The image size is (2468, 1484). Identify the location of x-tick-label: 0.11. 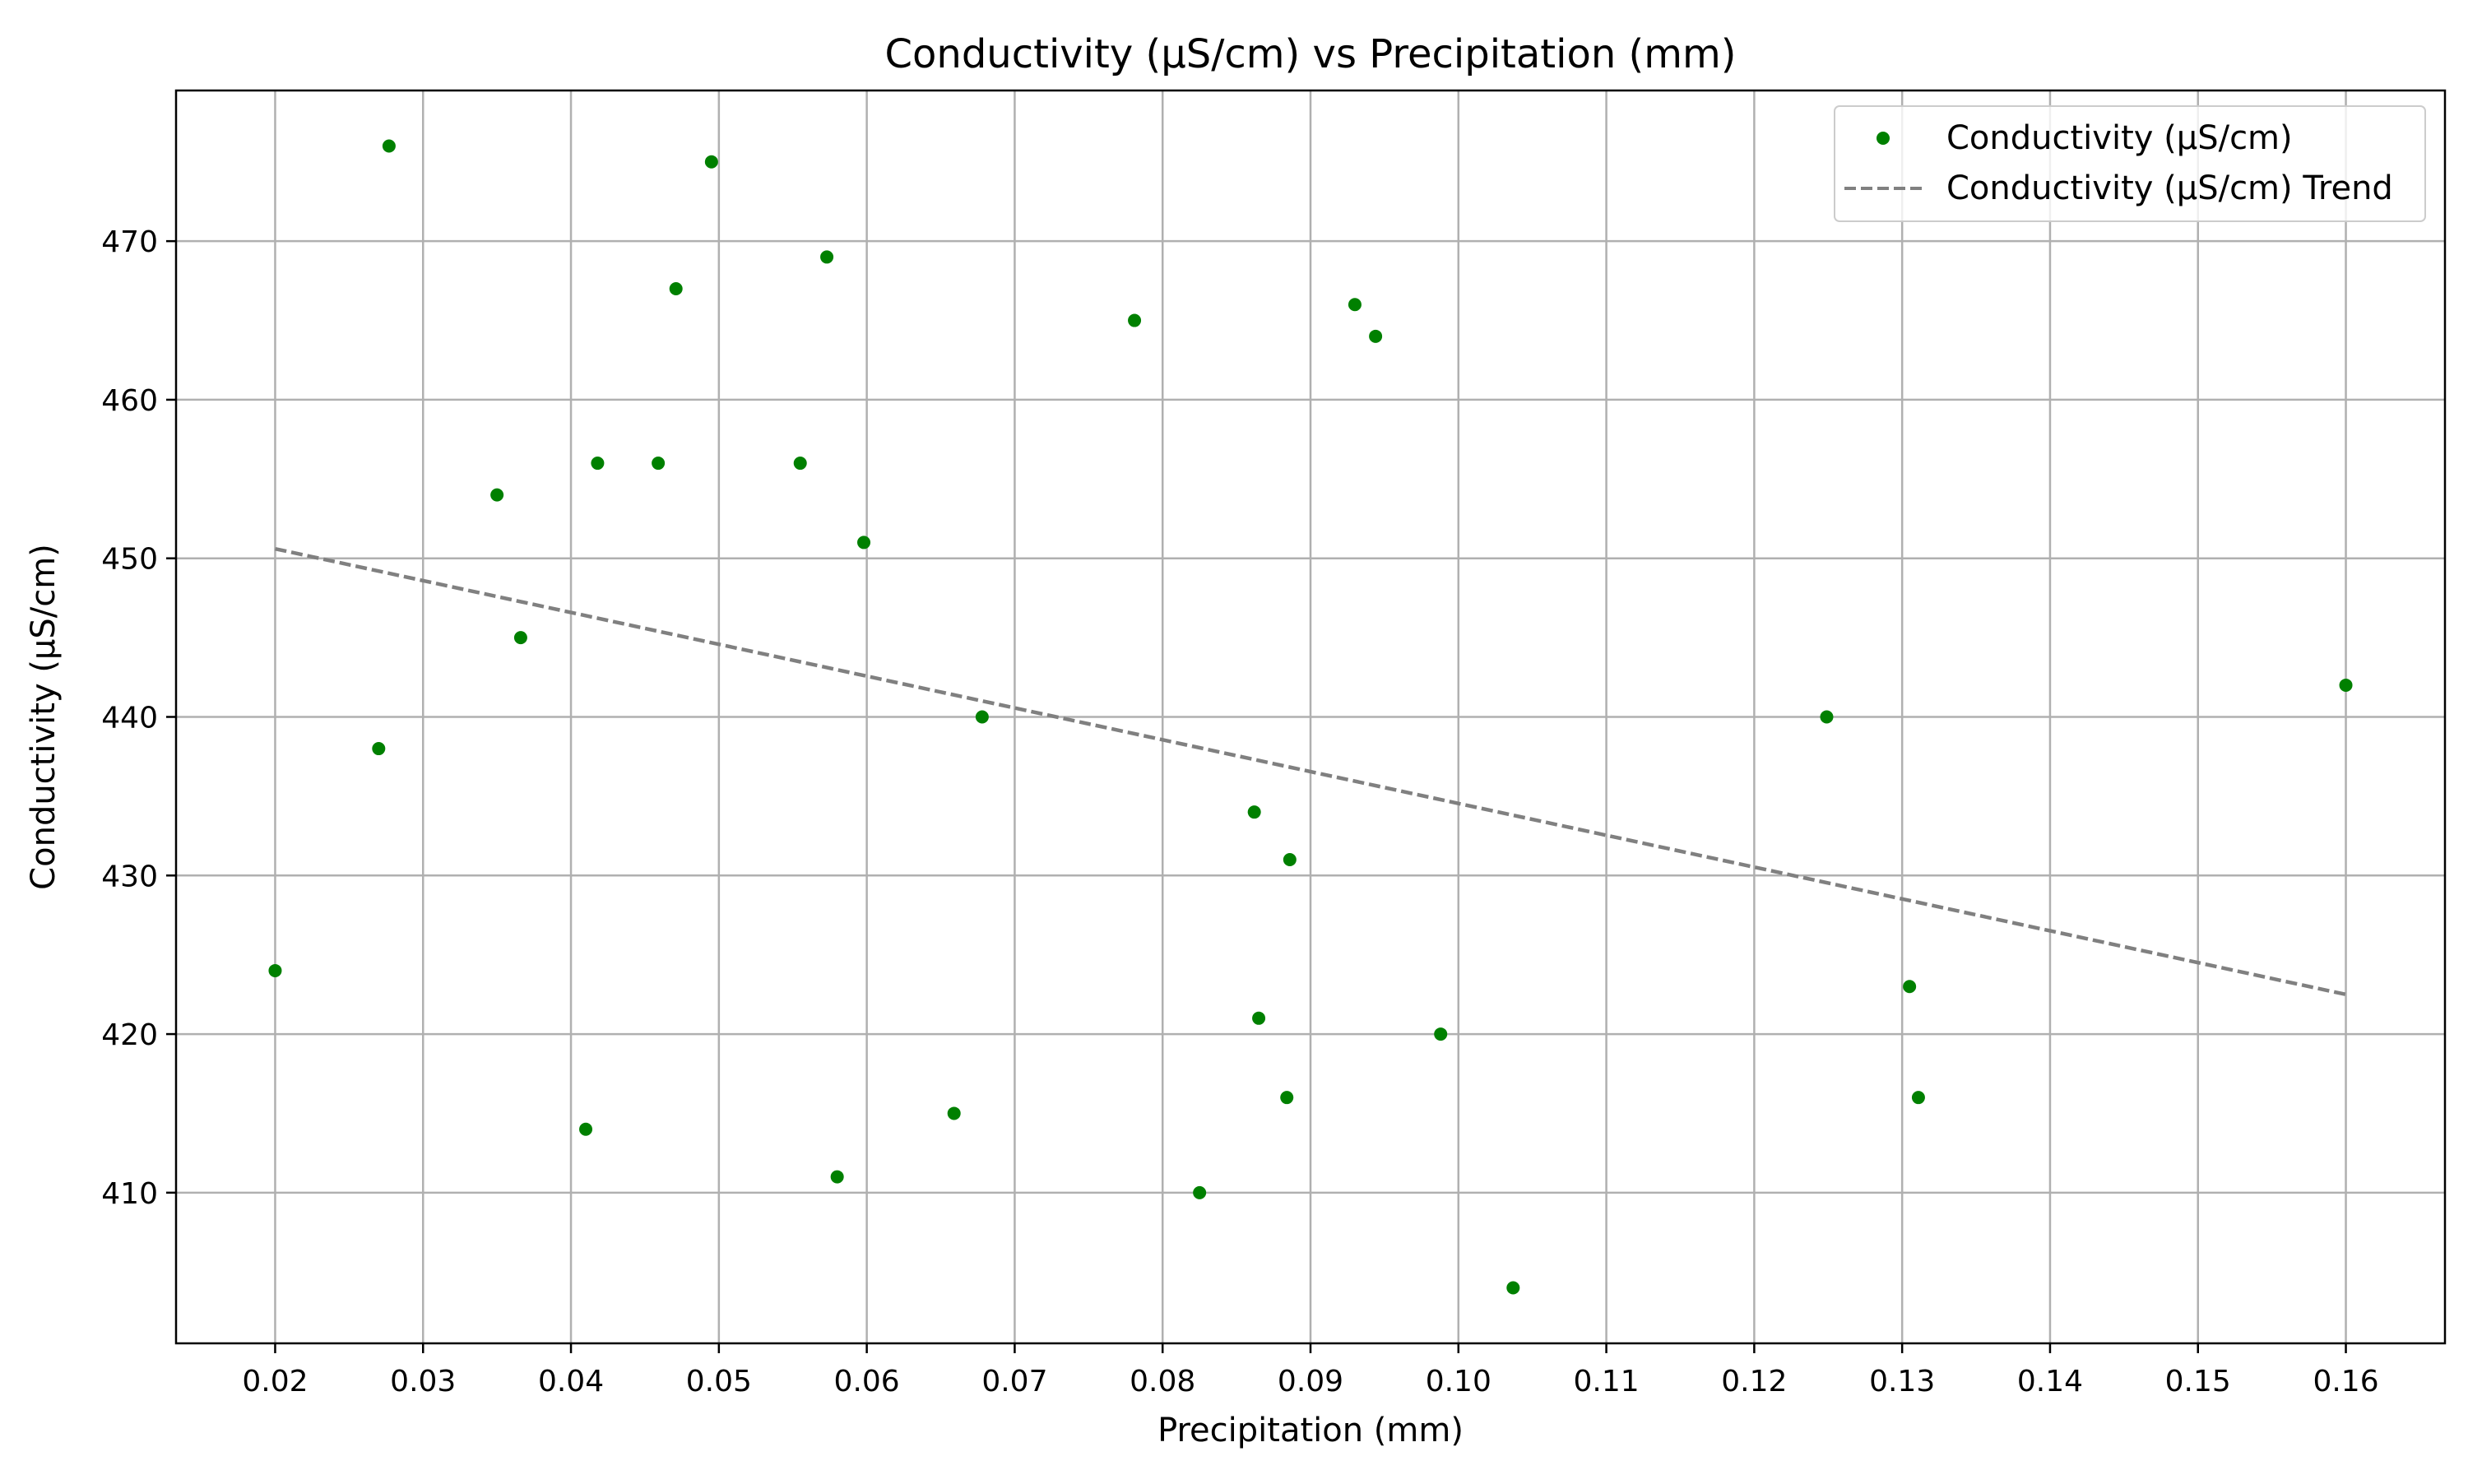
(1607, 1381).